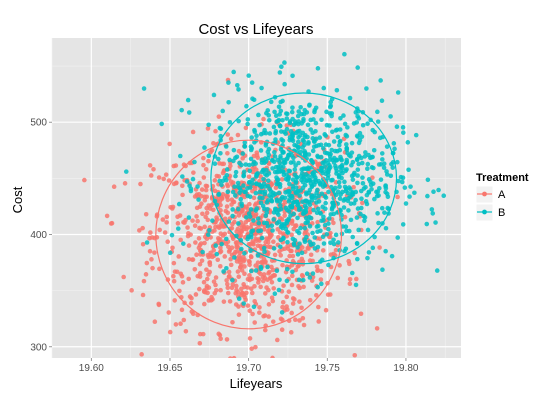  What do you see at coordinates (38, 347) in the screenshot?
I see `y-tick-label: 300` at bounding box center [38, 347].